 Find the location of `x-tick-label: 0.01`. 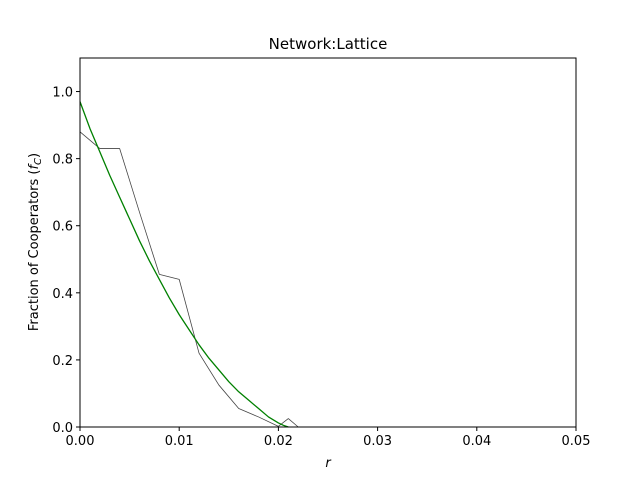

x-tick-label: 0.01 is located at coordinates (179, 441).